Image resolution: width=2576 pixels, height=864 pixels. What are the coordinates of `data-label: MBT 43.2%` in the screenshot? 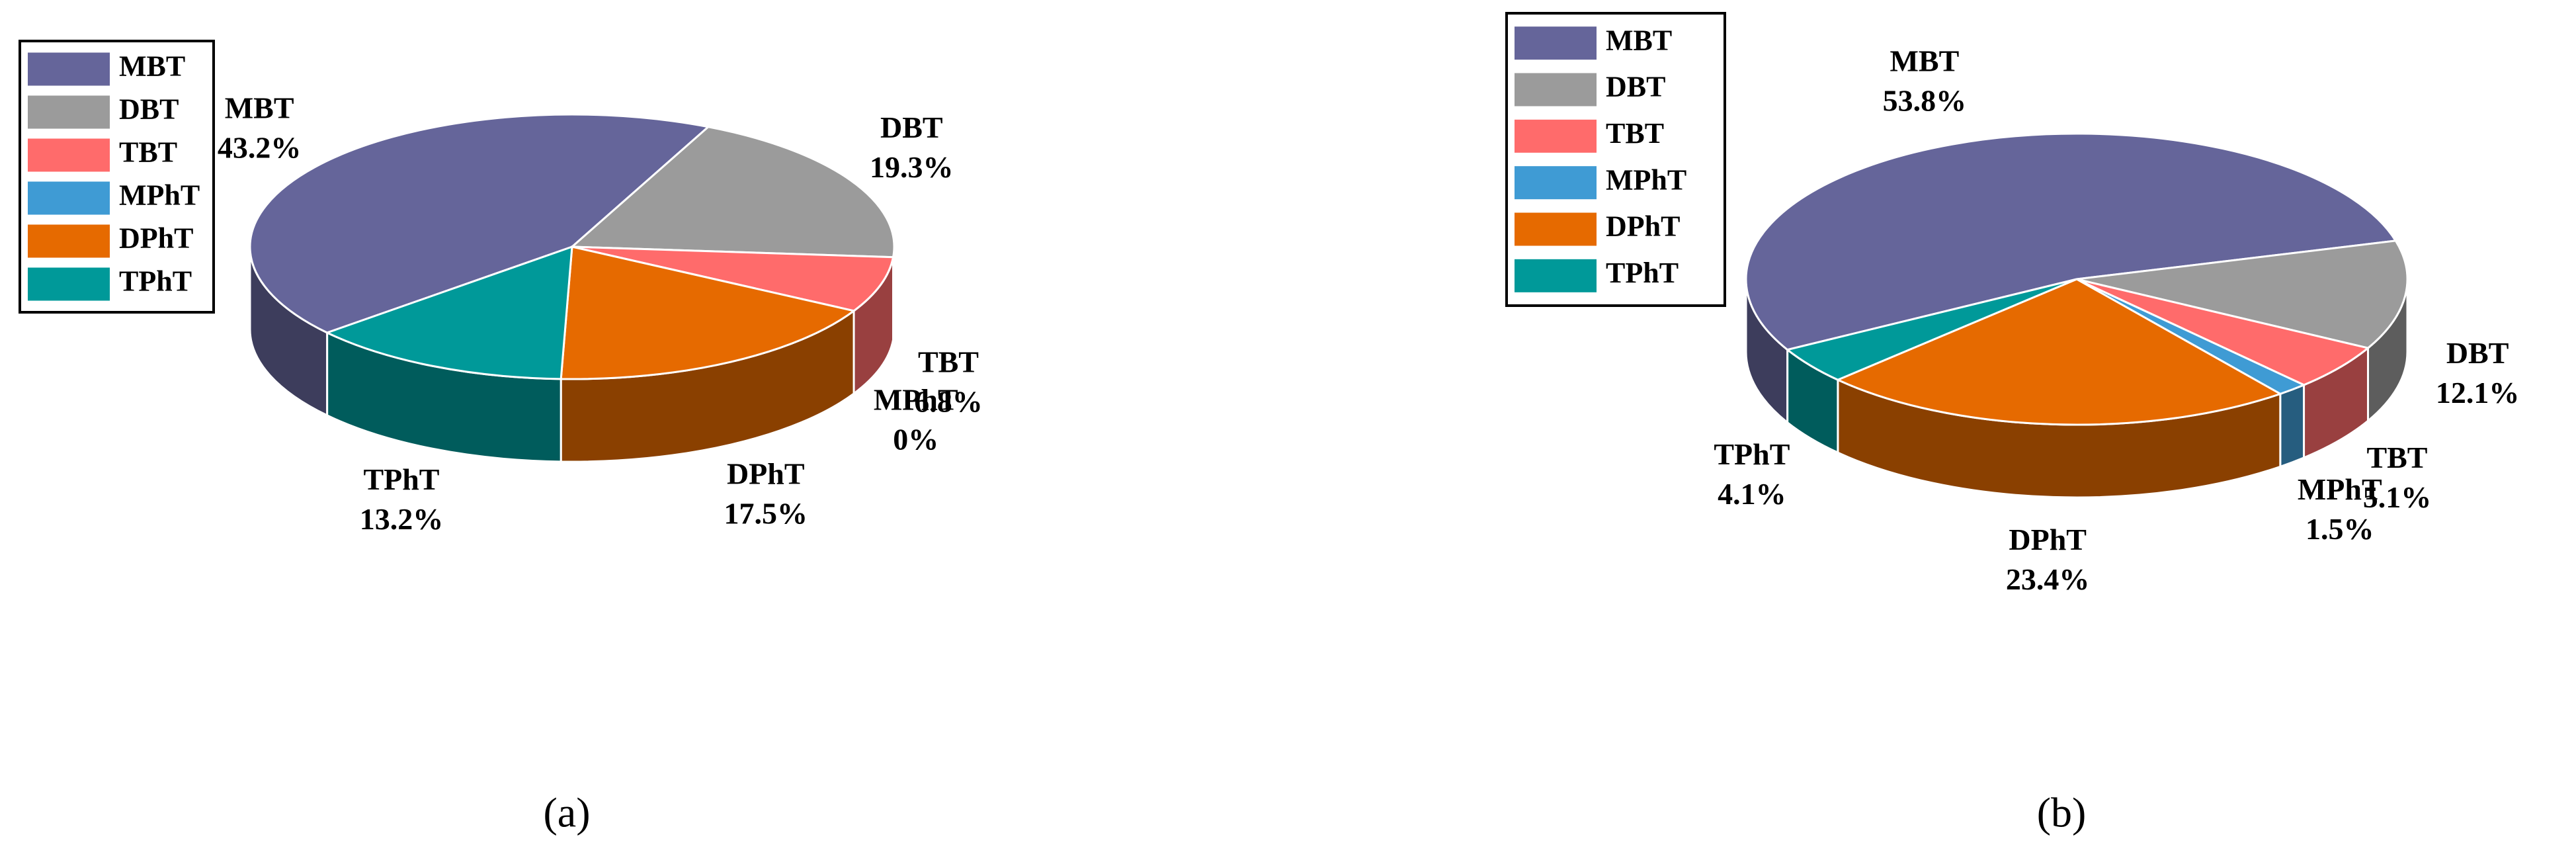 It's located at (260, 127).